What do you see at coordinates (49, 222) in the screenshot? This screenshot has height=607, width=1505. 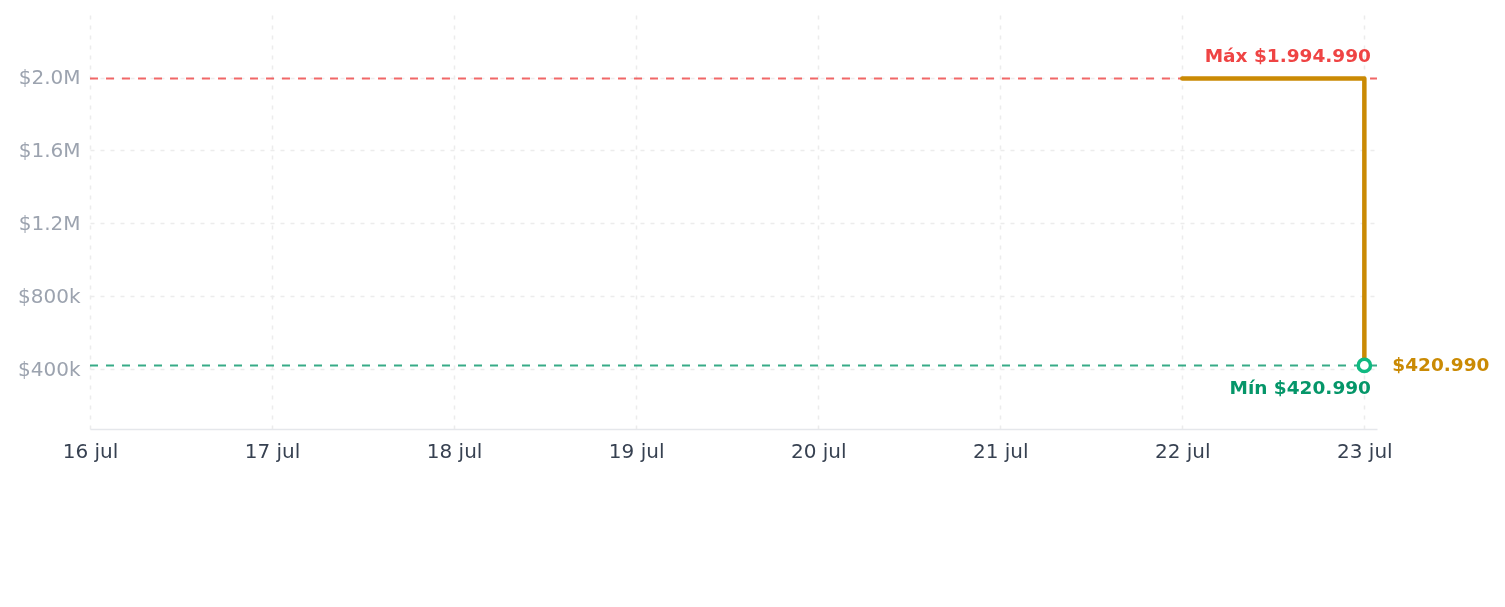 I see `y-tick-label: $1.2M` at bounding box center [49, 222].